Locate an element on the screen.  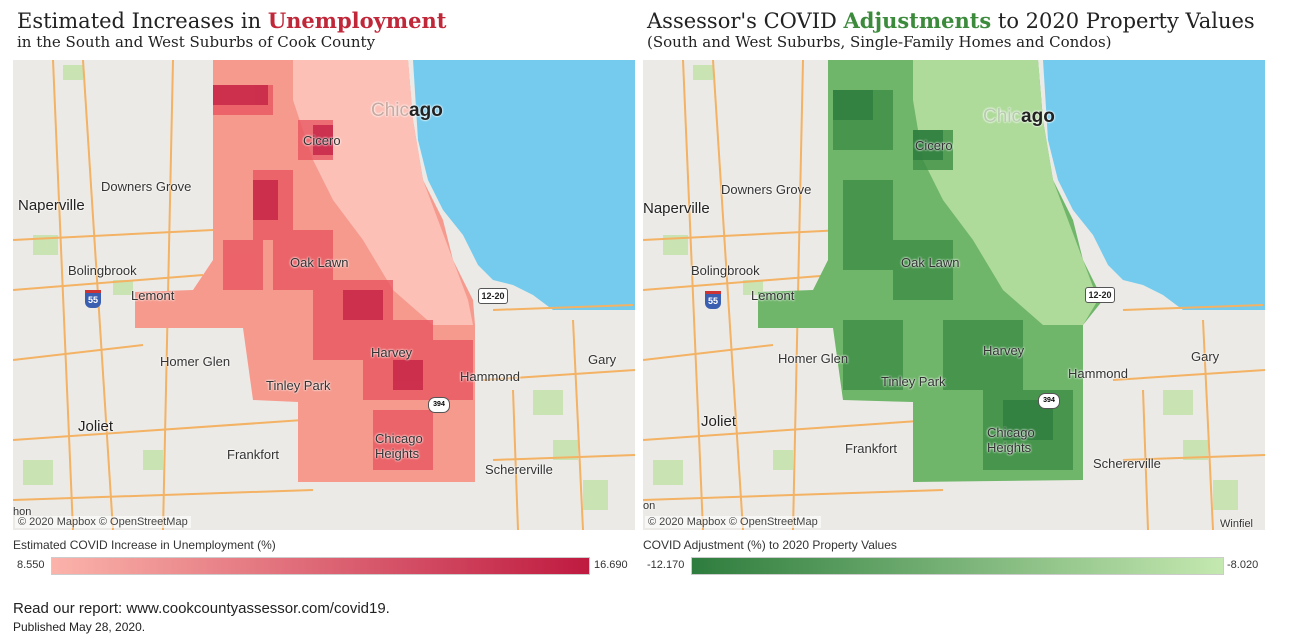
unemployment-title: Estimated Increases in Unemployment is located at coordinates (232, 20).